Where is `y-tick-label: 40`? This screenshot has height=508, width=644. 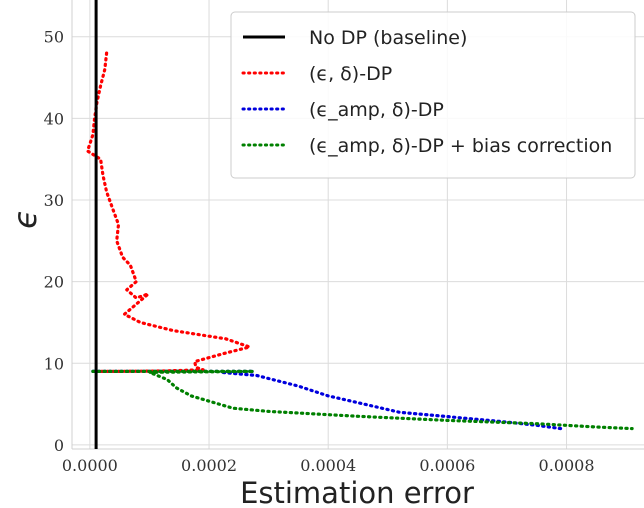 y-tick-label: 40 is located at coordinates (54, 118).